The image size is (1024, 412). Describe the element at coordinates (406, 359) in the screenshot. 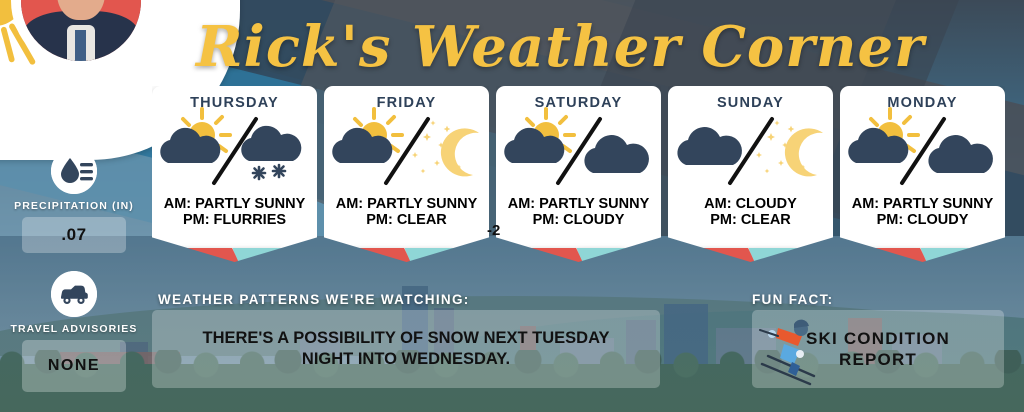

I see `weather-patterns-line2: NIGHT INTO WEDNESDAY.` at that location.